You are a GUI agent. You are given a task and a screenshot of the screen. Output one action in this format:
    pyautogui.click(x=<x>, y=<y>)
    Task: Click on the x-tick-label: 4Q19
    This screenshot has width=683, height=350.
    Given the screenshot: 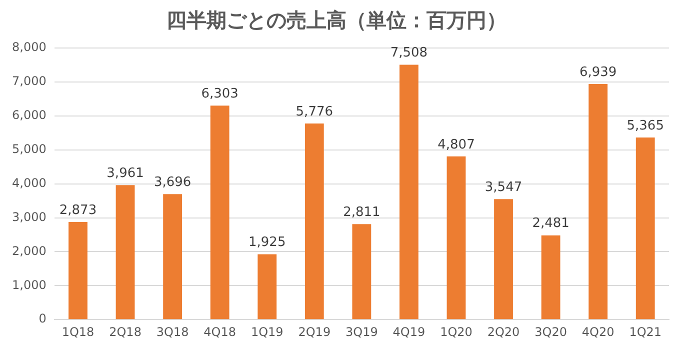 What is the action you would take?
    pyautogui.click(x=409, y=331)
    